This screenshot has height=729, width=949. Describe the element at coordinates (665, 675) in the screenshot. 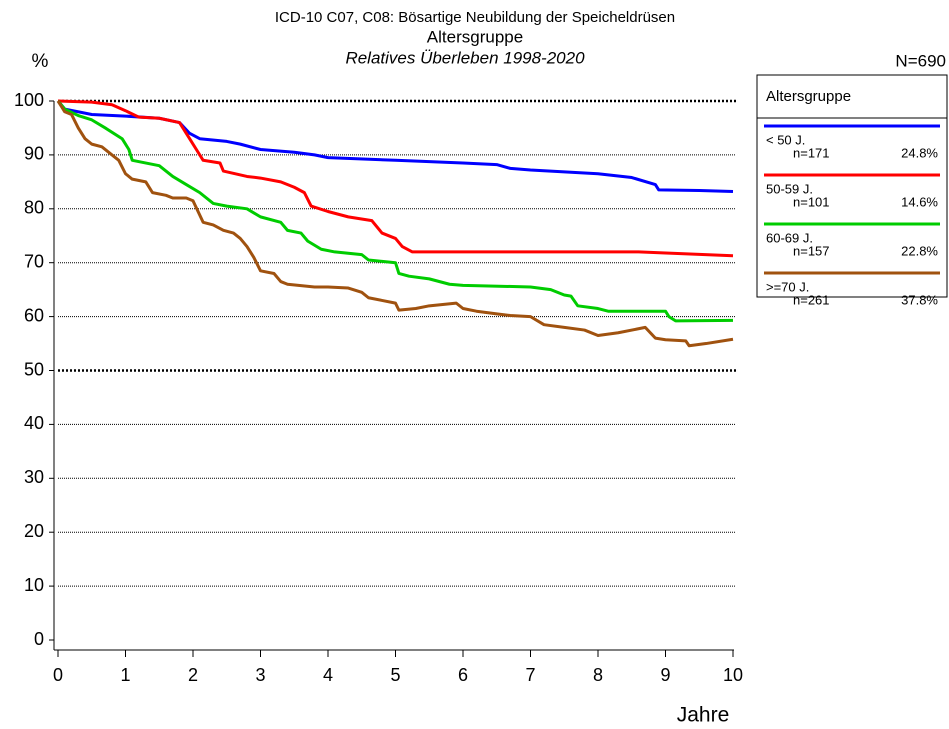

I see `x-tick-label: 9` at that location.